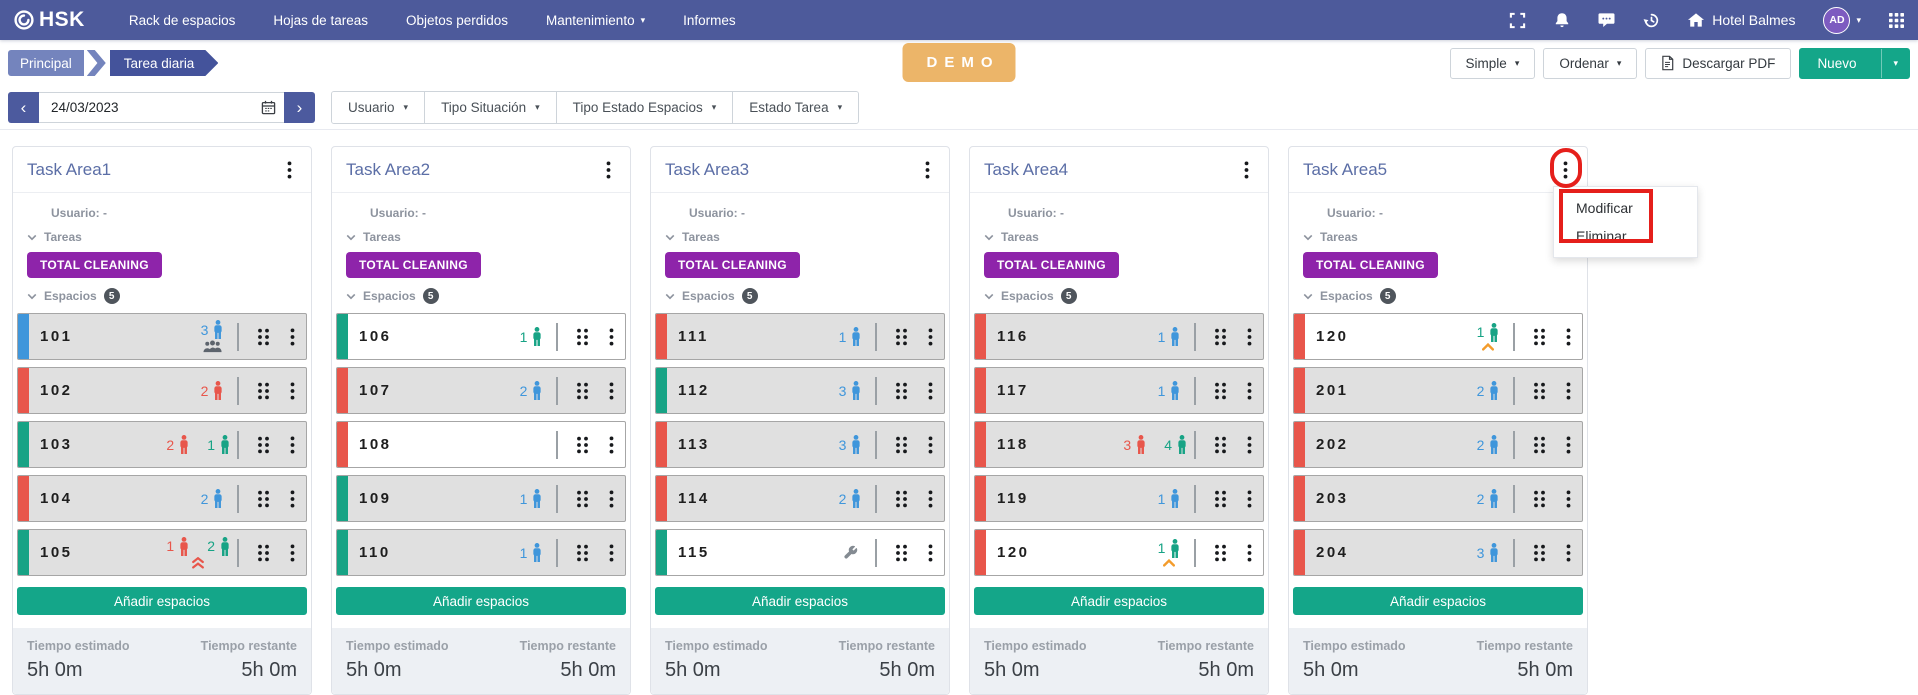  Describe the element at coordinates (1651, 20) in the screenshot. I see `history-icon` at that location.